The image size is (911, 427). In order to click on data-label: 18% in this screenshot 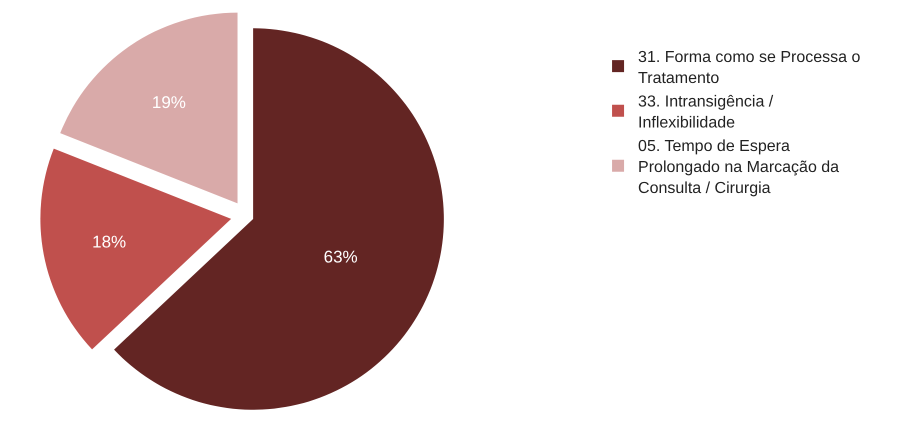, I will do `click(109, 242)`.